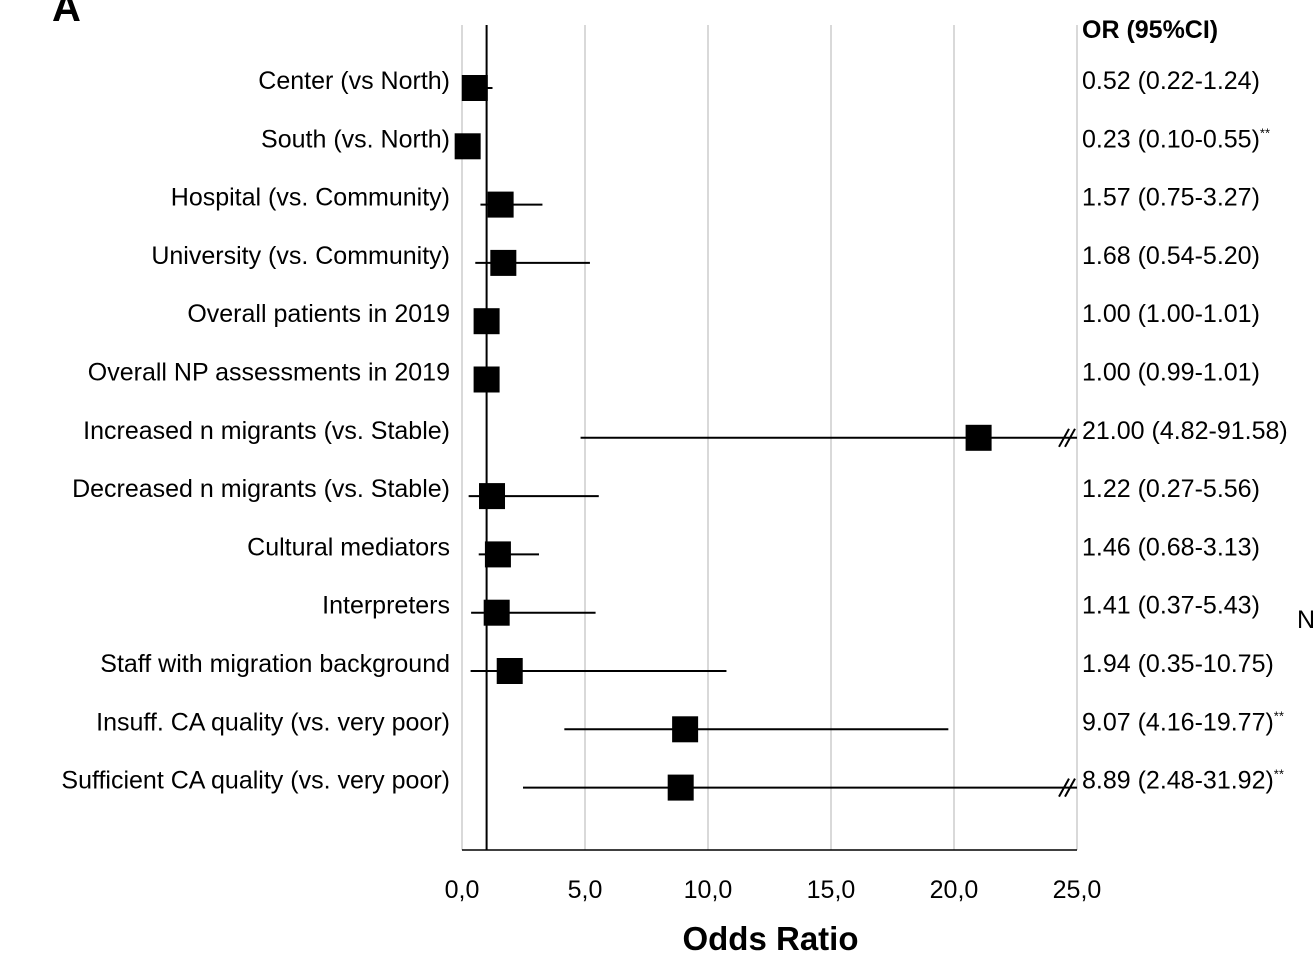 Image resolution: width=1313 pixels, height=954 pixels. I want to click on or-ci-text: 1.00 (0.99-1.01), so click(1171, 373).